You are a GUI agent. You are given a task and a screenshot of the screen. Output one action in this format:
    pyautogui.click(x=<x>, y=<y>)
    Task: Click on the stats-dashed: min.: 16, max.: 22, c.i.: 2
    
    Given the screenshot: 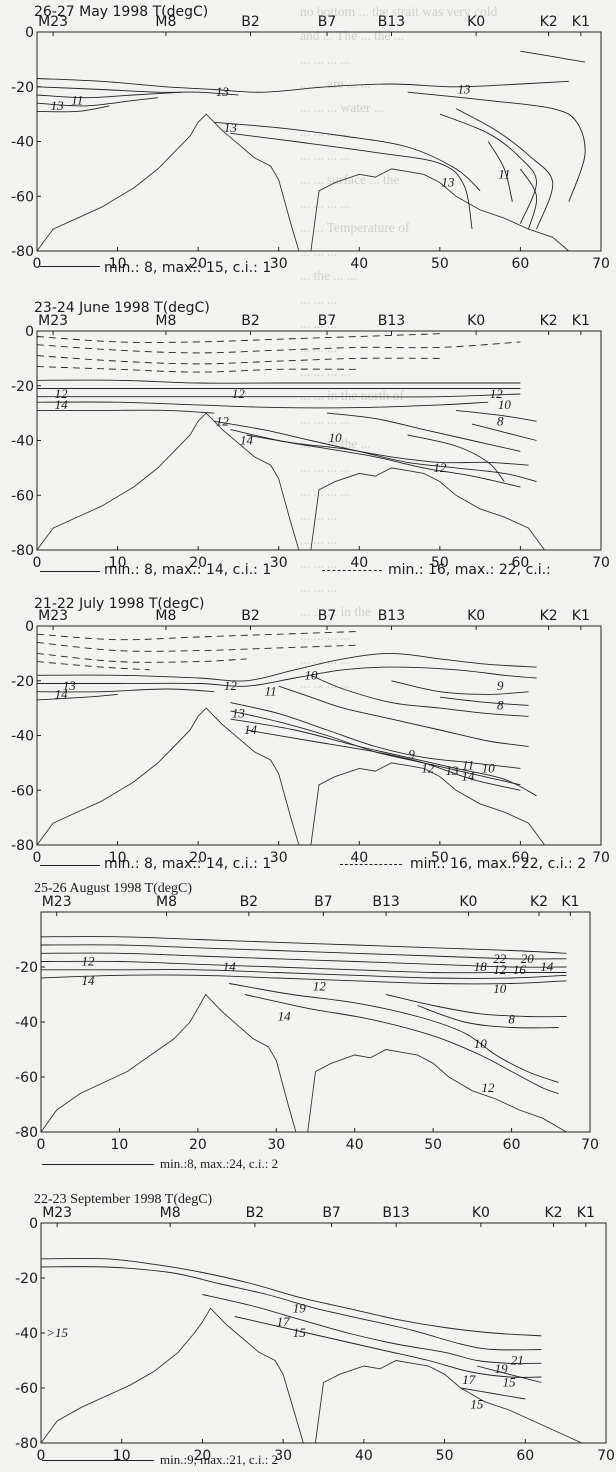 What is the action you would take?
    pyautogui.click(x=498, y=864)
    